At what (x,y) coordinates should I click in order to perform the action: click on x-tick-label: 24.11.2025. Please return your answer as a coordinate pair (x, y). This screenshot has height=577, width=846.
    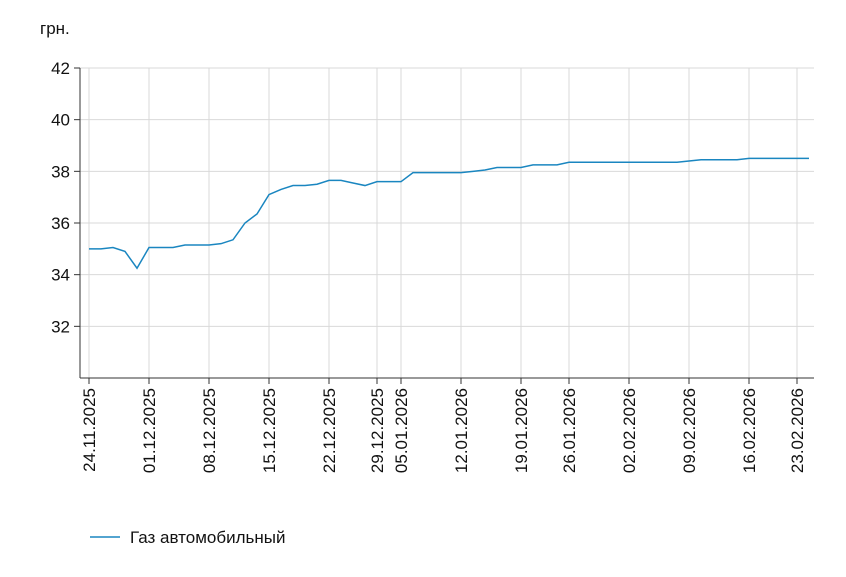
    Looking at the image, I should click on (89, 430).